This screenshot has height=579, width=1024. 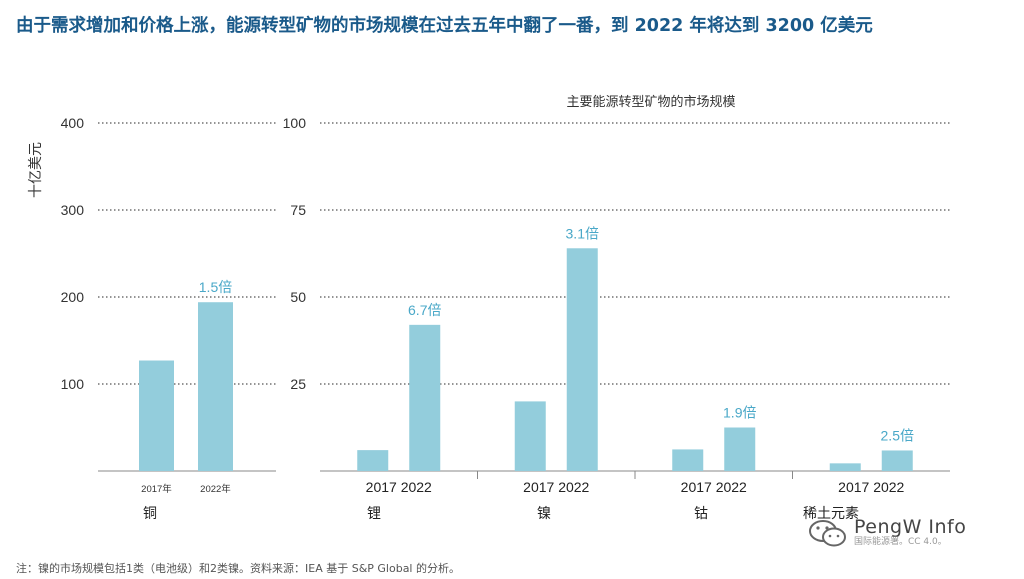 I want to click on bar-cobalt-2017, so click(x=688, y=460).